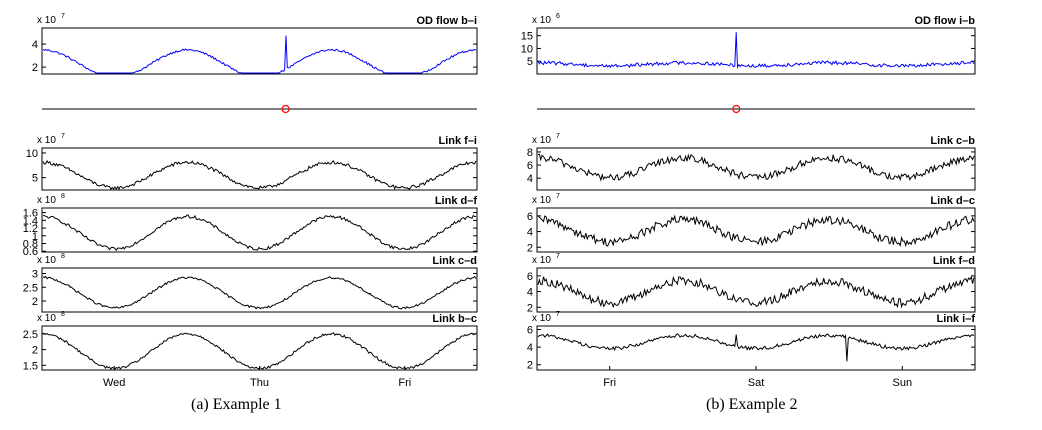  What do you see at coordinates (30, 221) in the screenshot?
I see `link-d-f-ytick-label: 1.4` at bounding box center [30, 221].